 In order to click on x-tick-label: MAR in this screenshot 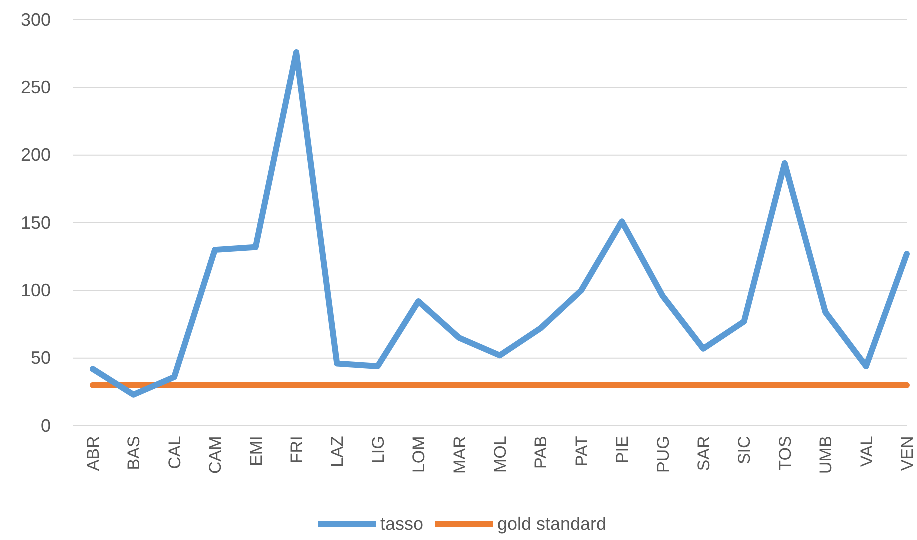, I will do `click(460, 455)`.